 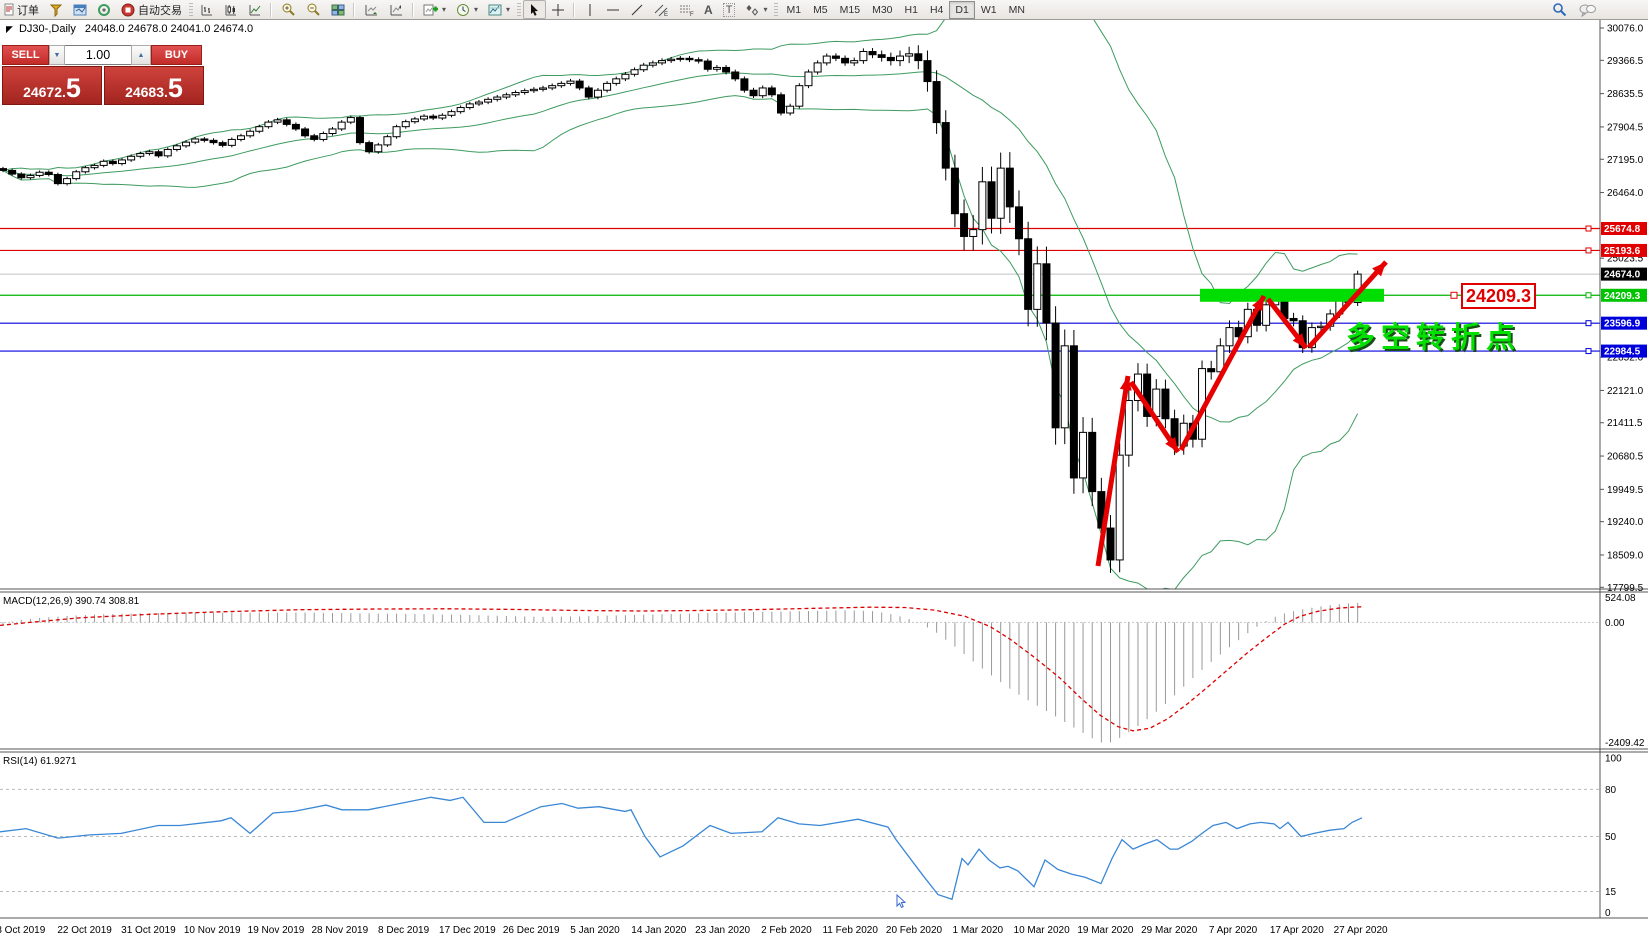 I want to click on tf-mn: MN, so click(x=1016, y=9).